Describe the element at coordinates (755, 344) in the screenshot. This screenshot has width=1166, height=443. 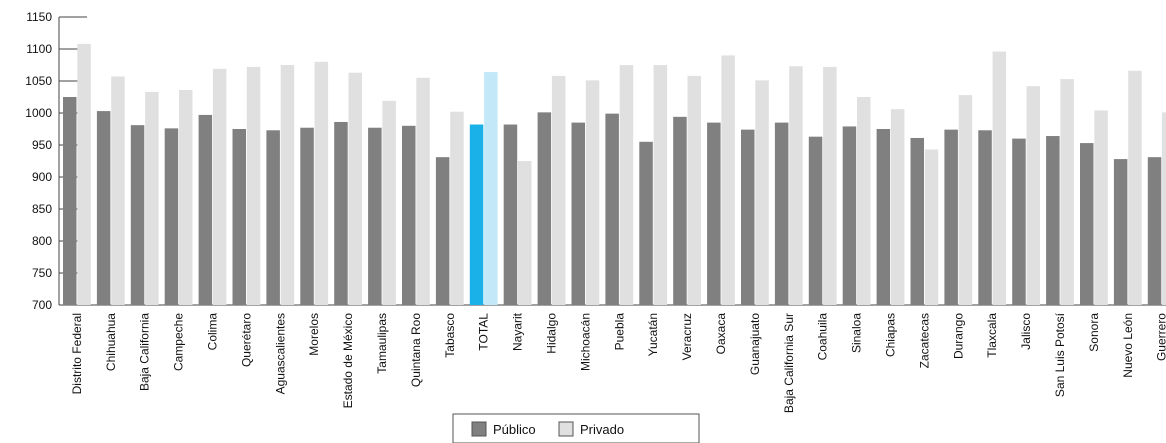
I see `x-tick-label: Guanajuato` at that location.